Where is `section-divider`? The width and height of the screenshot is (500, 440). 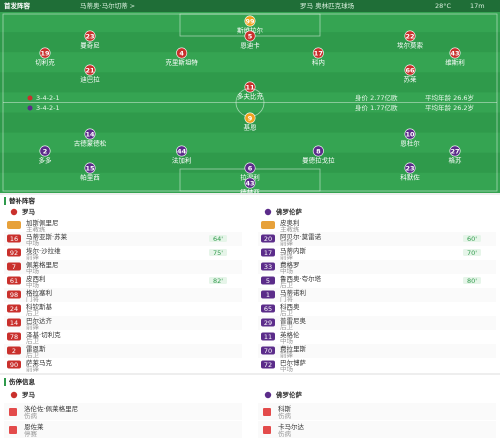 section-divider is located at coordinates (250, 374).